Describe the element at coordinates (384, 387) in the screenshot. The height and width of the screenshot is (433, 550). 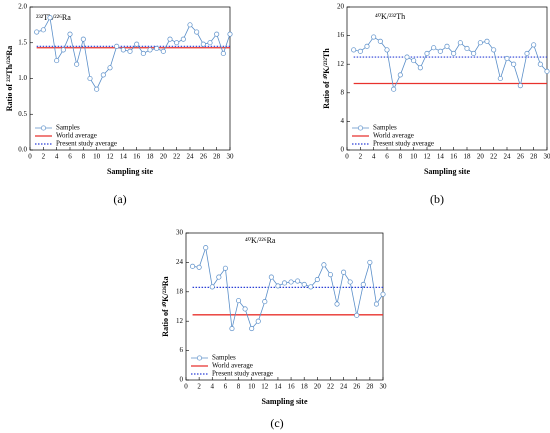
I see `x-tick-label: 30` at that location.